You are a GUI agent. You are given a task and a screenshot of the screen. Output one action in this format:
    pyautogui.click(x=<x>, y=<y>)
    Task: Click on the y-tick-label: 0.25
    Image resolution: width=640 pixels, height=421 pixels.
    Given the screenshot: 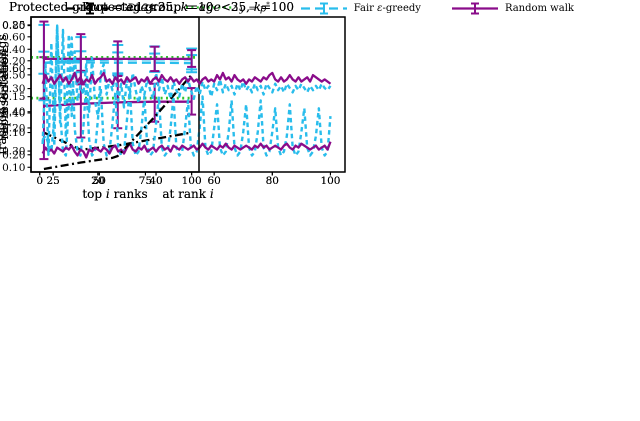 What is the action you would take?
    pyautogui.click(x=13, y=25)
    